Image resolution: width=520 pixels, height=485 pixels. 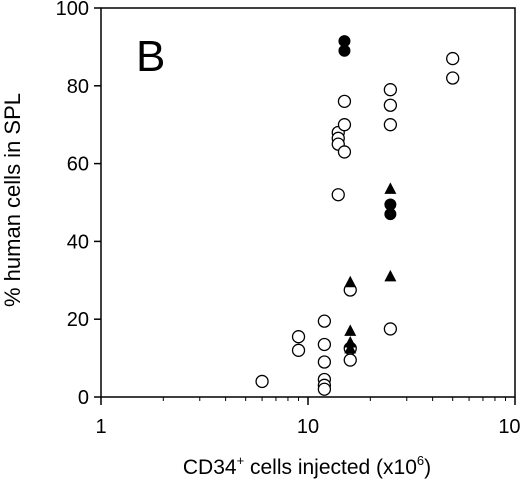 What do you see at coordinates (78, 242) in the screenshot?
I see `y-tick-label: 40` at bounding box center [78, 242].